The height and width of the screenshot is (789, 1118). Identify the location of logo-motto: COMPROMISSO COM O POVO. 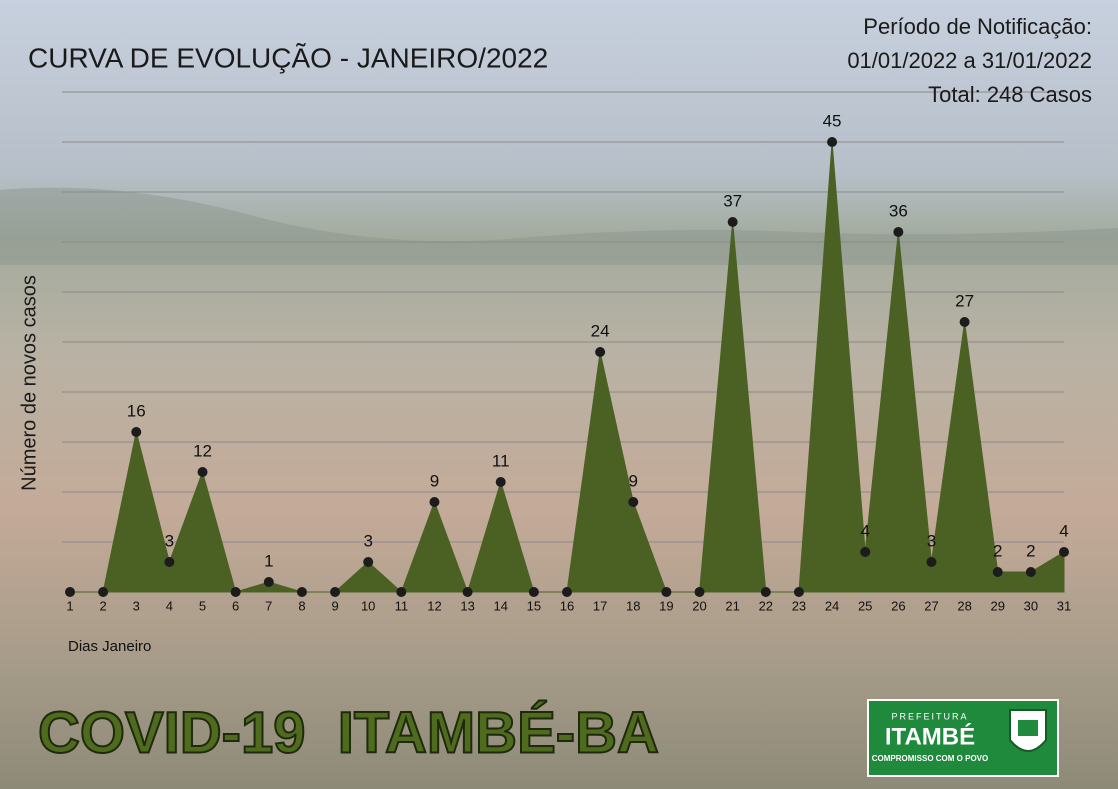
(930, 758).